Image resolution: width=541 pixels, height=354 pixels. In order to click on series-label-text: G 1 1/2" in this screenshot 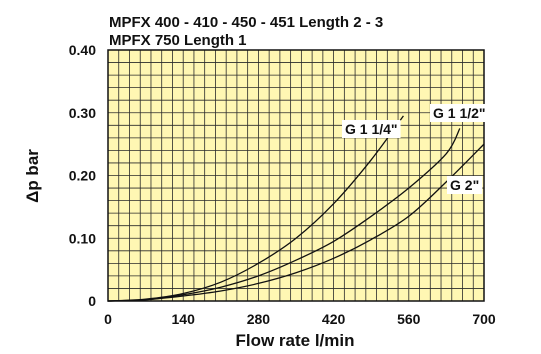, I will do `click(459, 113)`.